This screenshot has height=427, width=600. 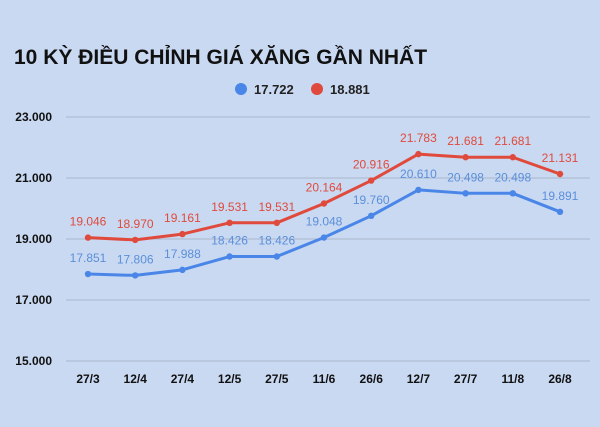 What do you see at coordinates (324, 222) in the screenshot?
I see `data-label: 19.048` at bounding box center [324, 222].